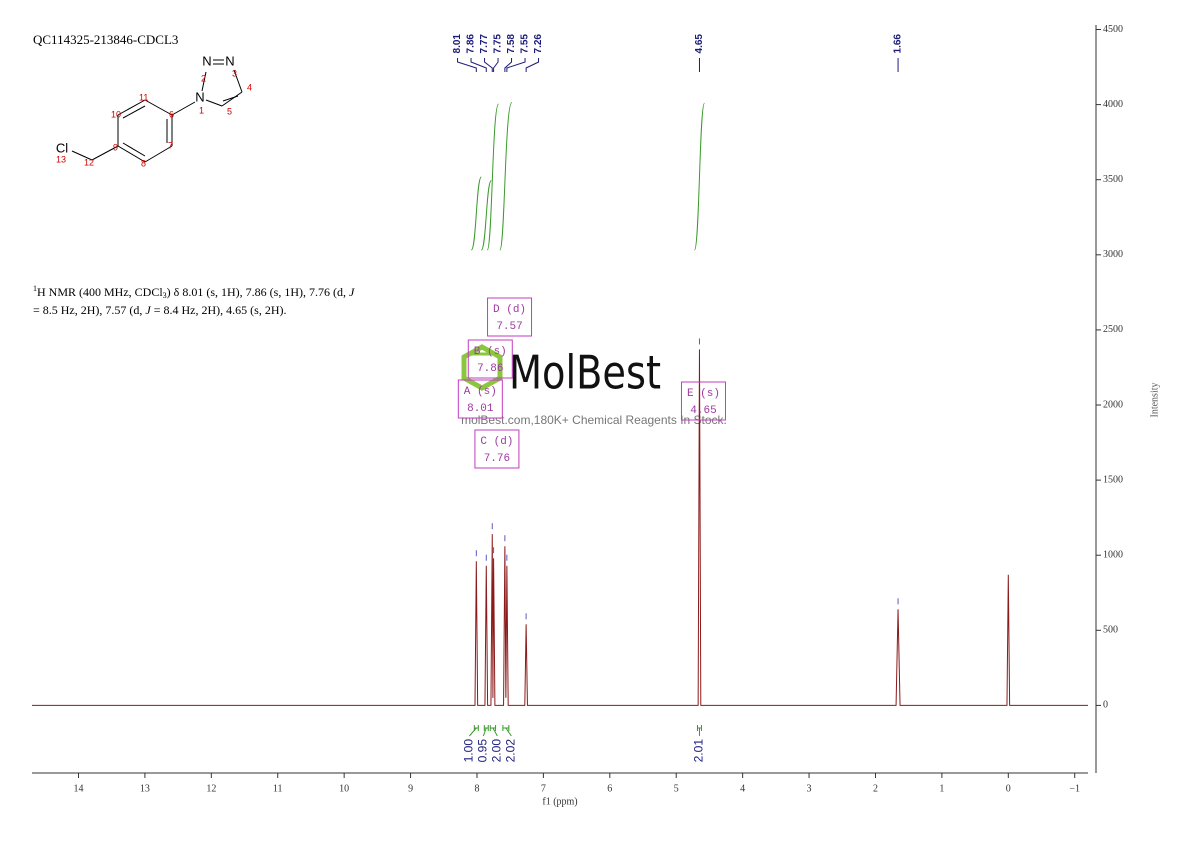  What do you see at coordinates (941, 788) in the screenshot?
I see `x-tick-label: 1` at bounding box center [941, 788].